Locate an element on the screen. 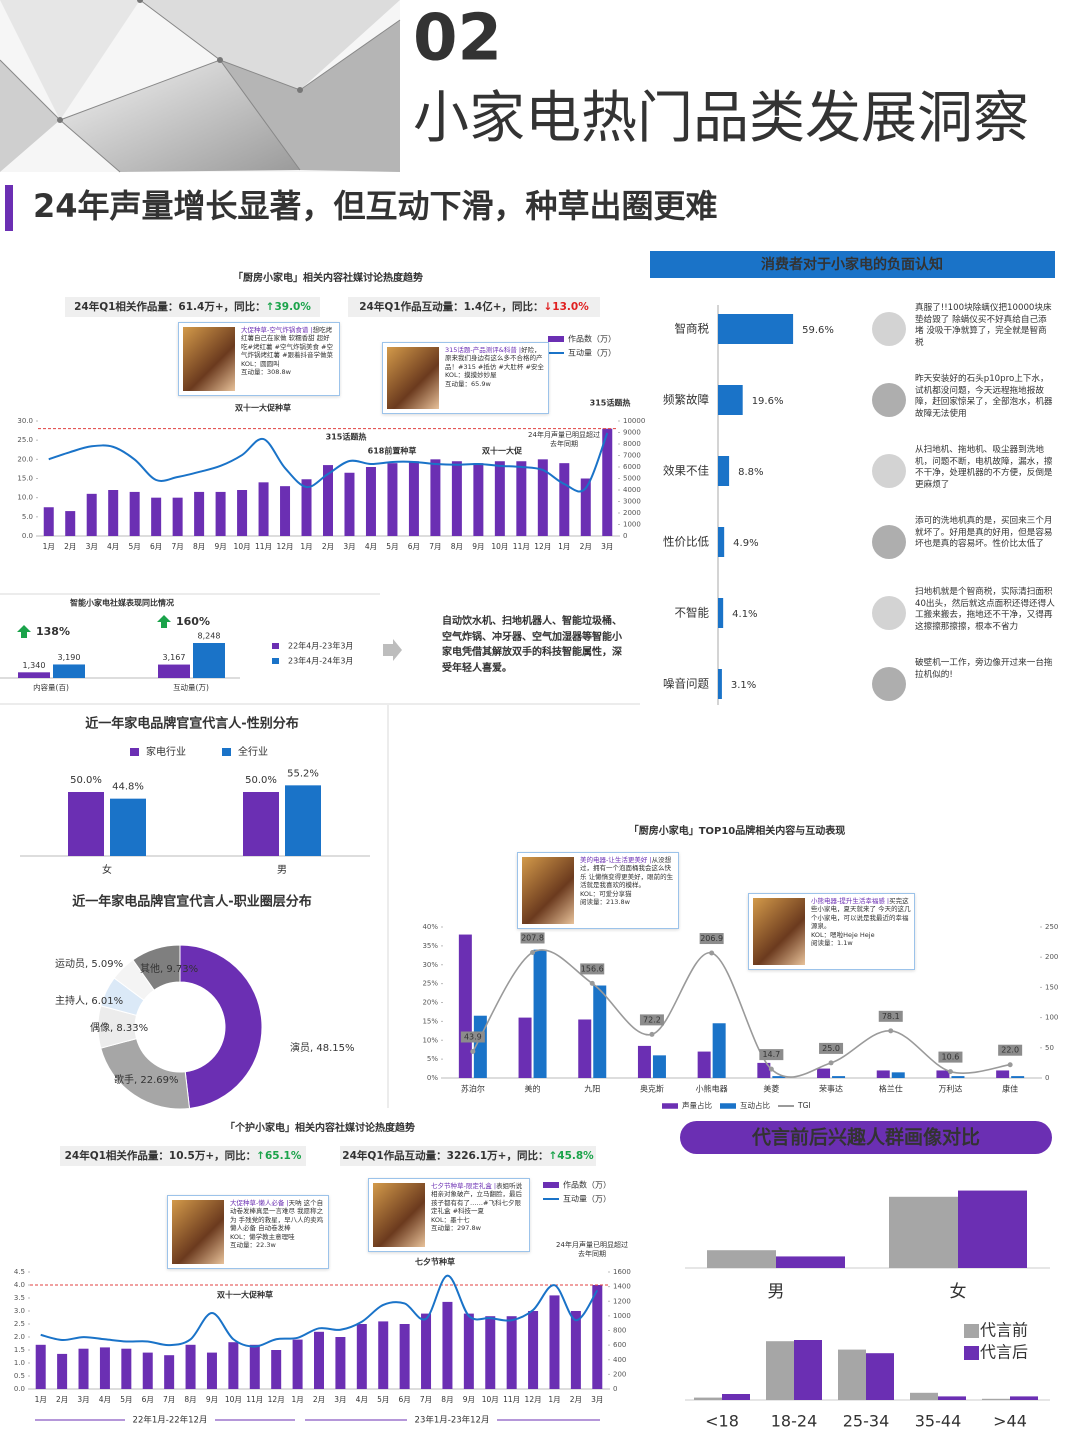 The height and width of the screenshot is (1440, 1080). y2-tick-label: 8000 is located at coordinates (632, 444).